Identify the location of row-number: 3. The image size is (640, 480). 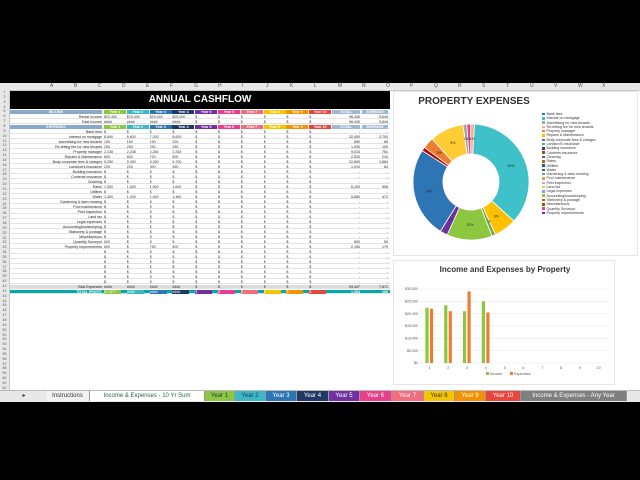
(4, 101).